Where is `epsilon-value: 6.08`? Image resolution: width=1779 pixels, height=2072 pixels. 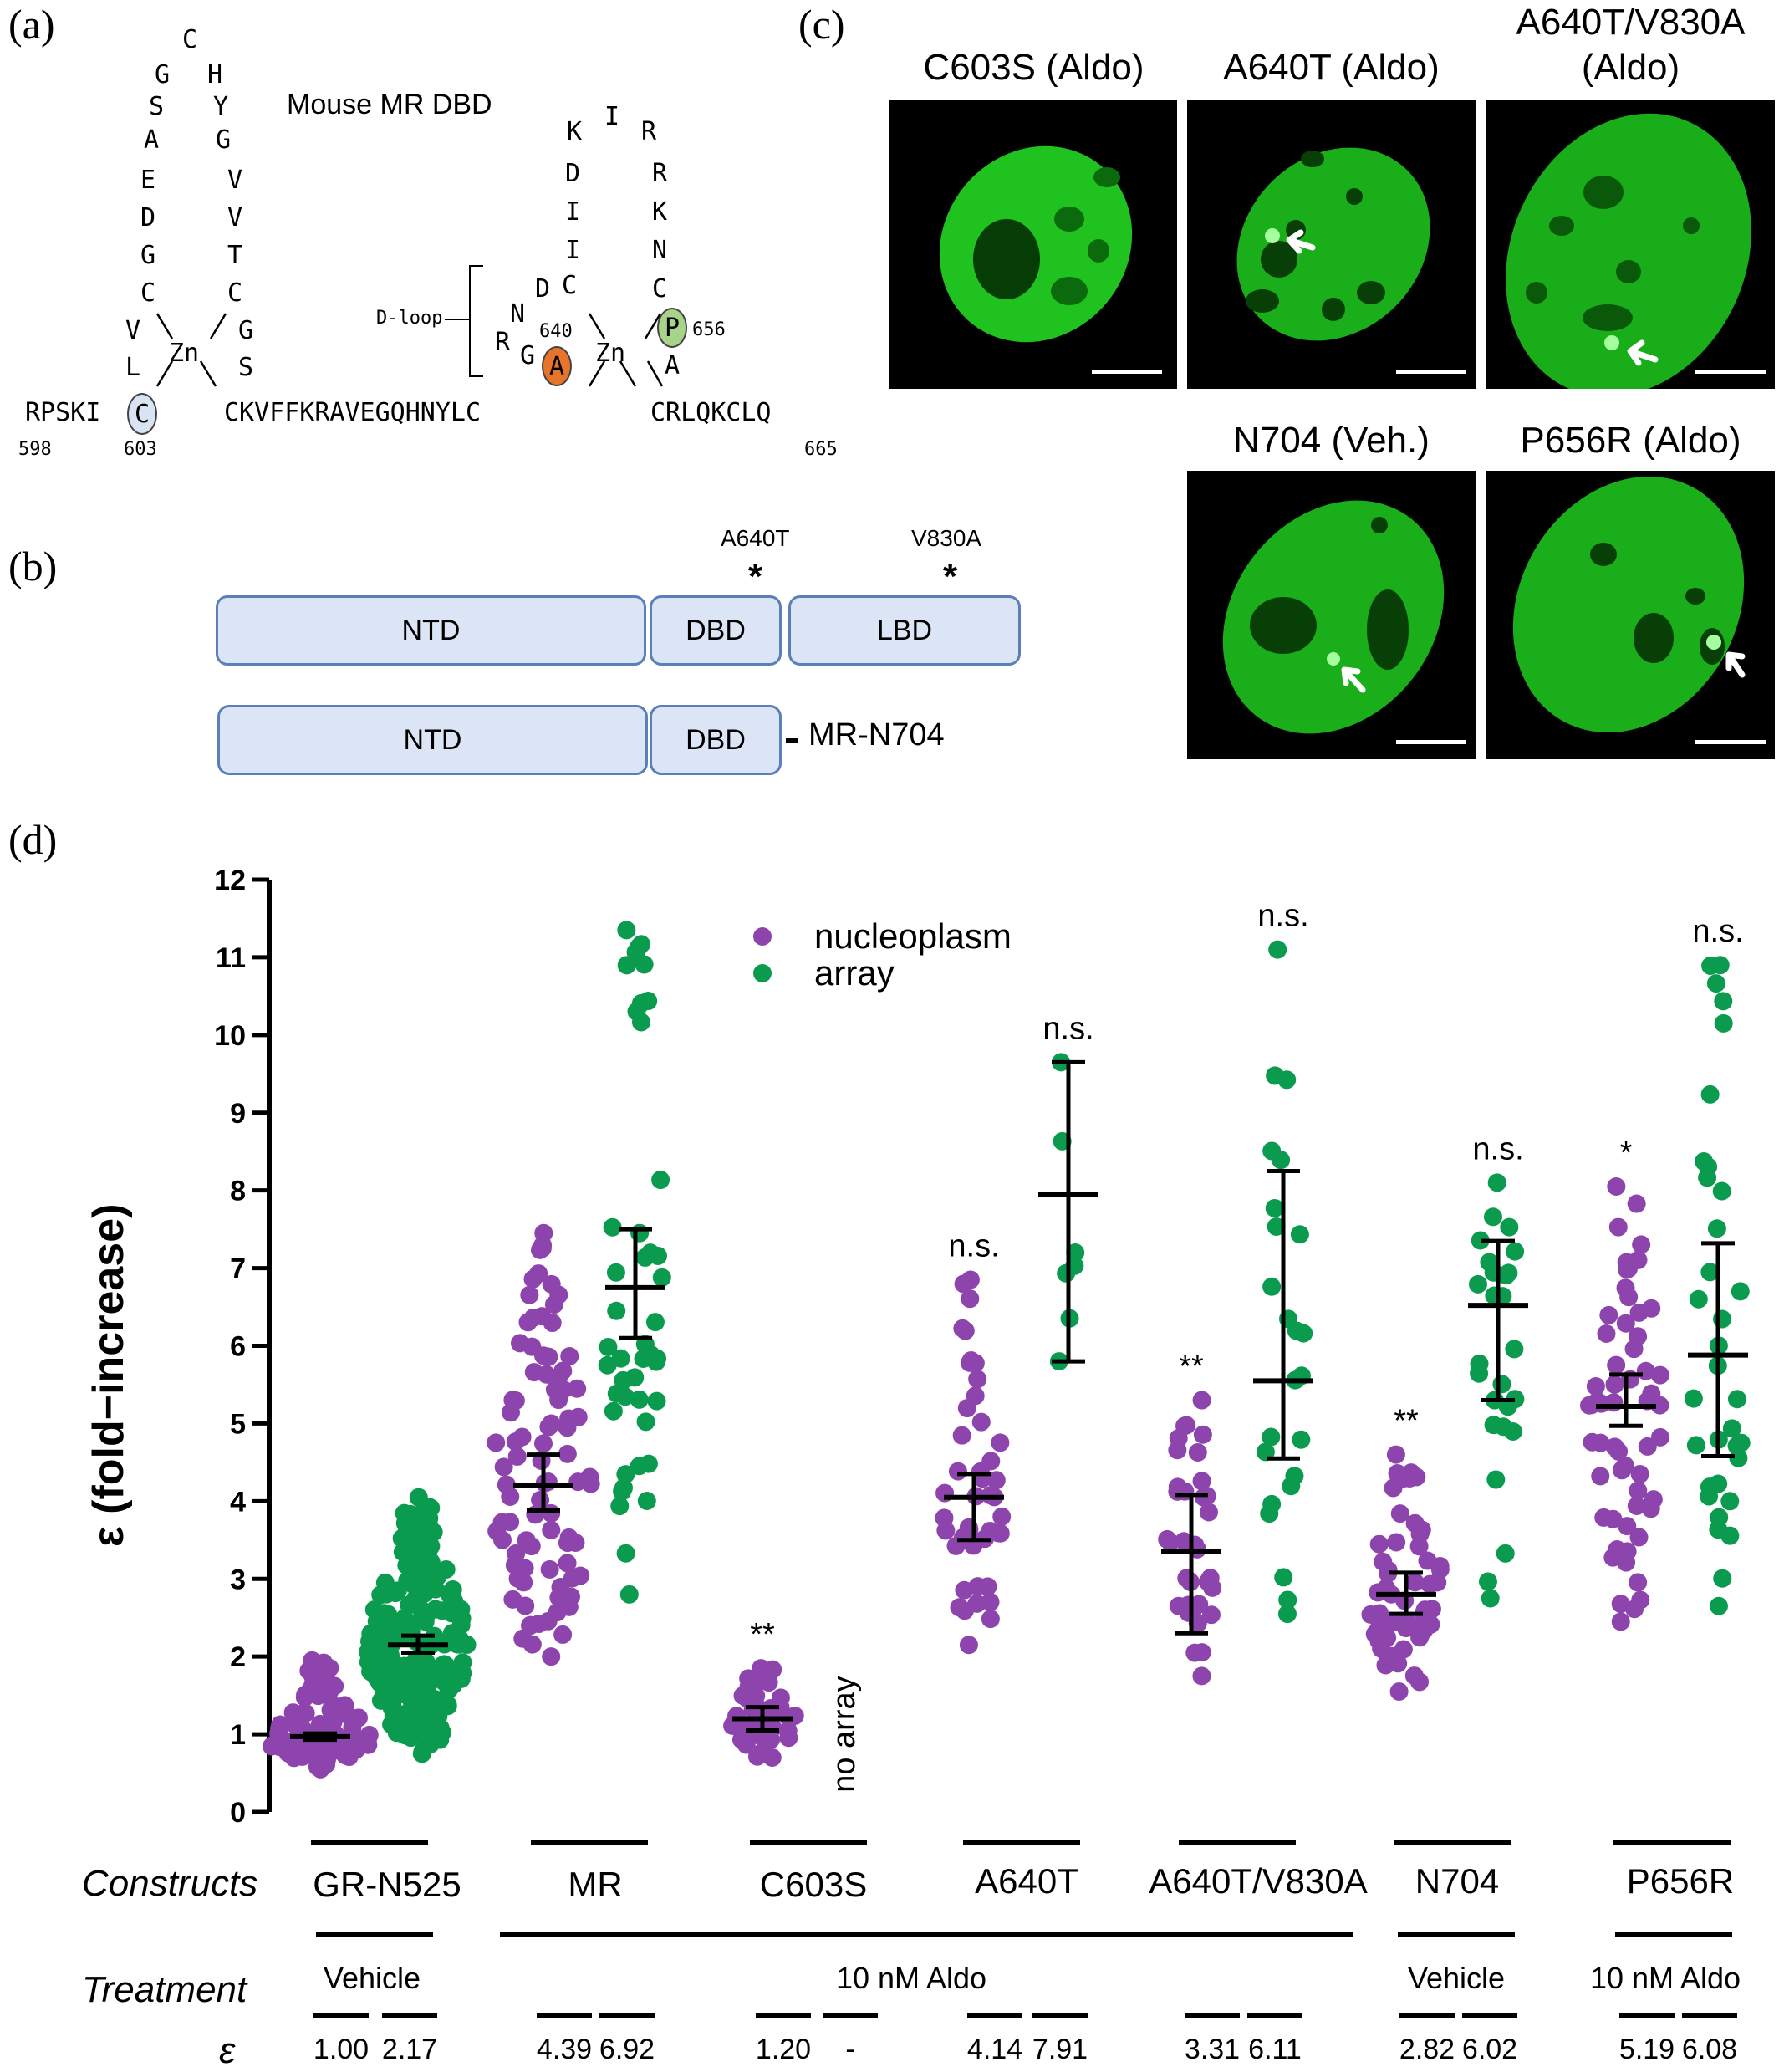
epsilon-value: 6.08 is located at coordinates (1709, 2049).